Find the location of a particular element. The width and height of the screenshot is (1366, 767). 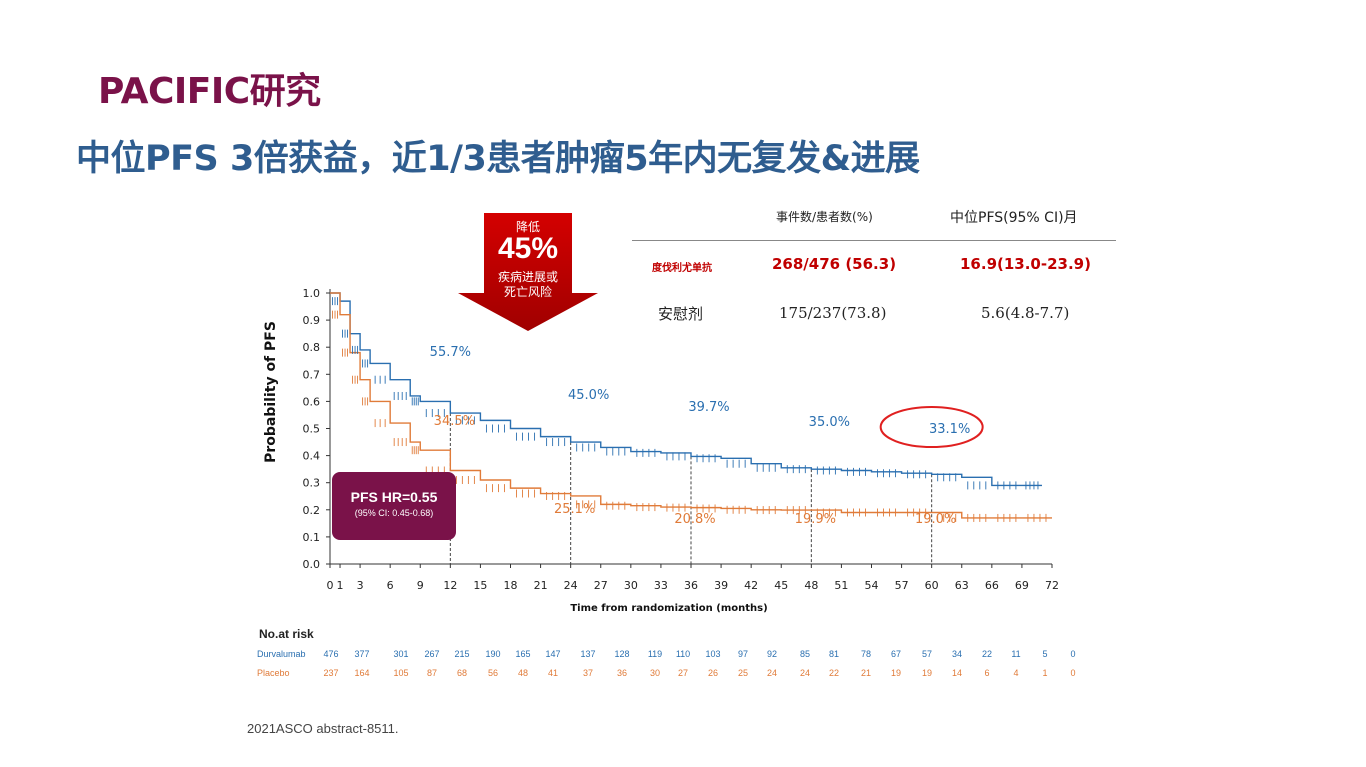

risk-count: 6 is located at coordinates (987, 673).